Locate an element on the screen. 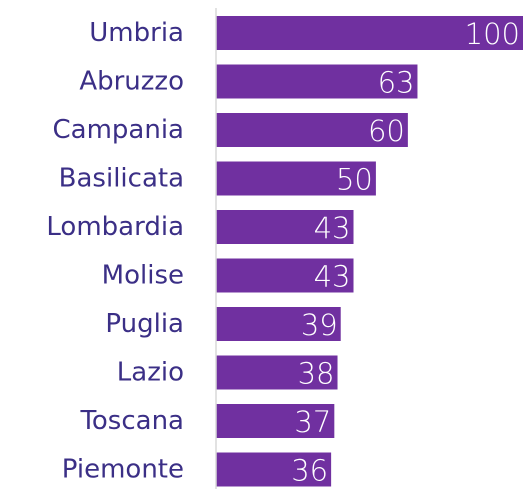 The image size is (523, 489). value-label: 37 is located at coordinates (312, 422).